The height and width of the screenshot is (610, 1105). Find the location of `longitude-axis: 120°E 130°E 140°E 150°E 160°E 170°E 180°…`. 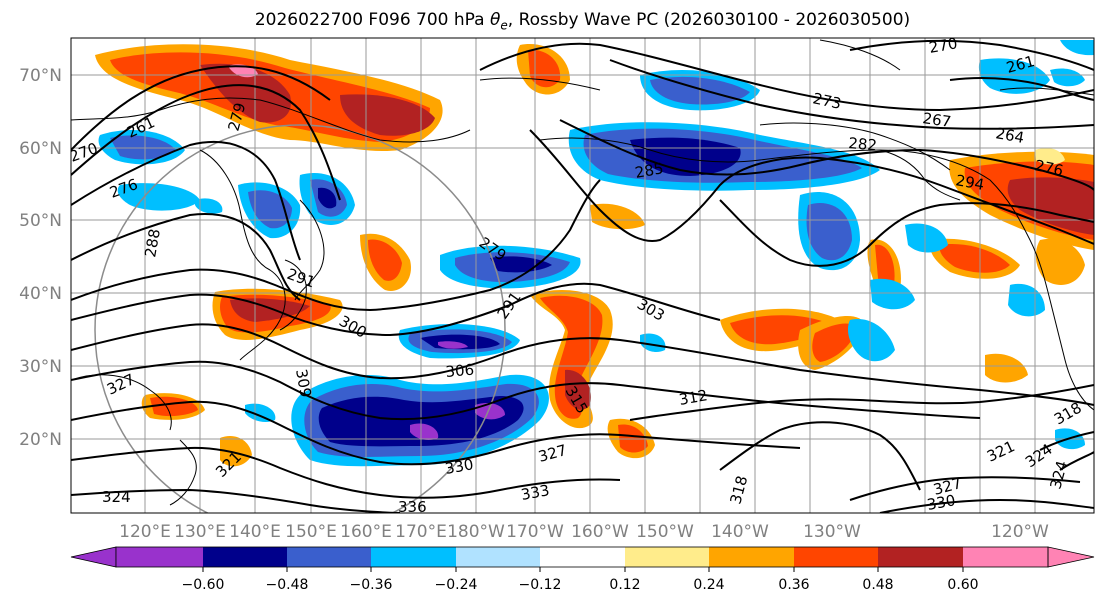

longitude-axis: 120°E 130°E 140°E 150°E 160°E 170°E 180°… is located at coordinates (584, 532).